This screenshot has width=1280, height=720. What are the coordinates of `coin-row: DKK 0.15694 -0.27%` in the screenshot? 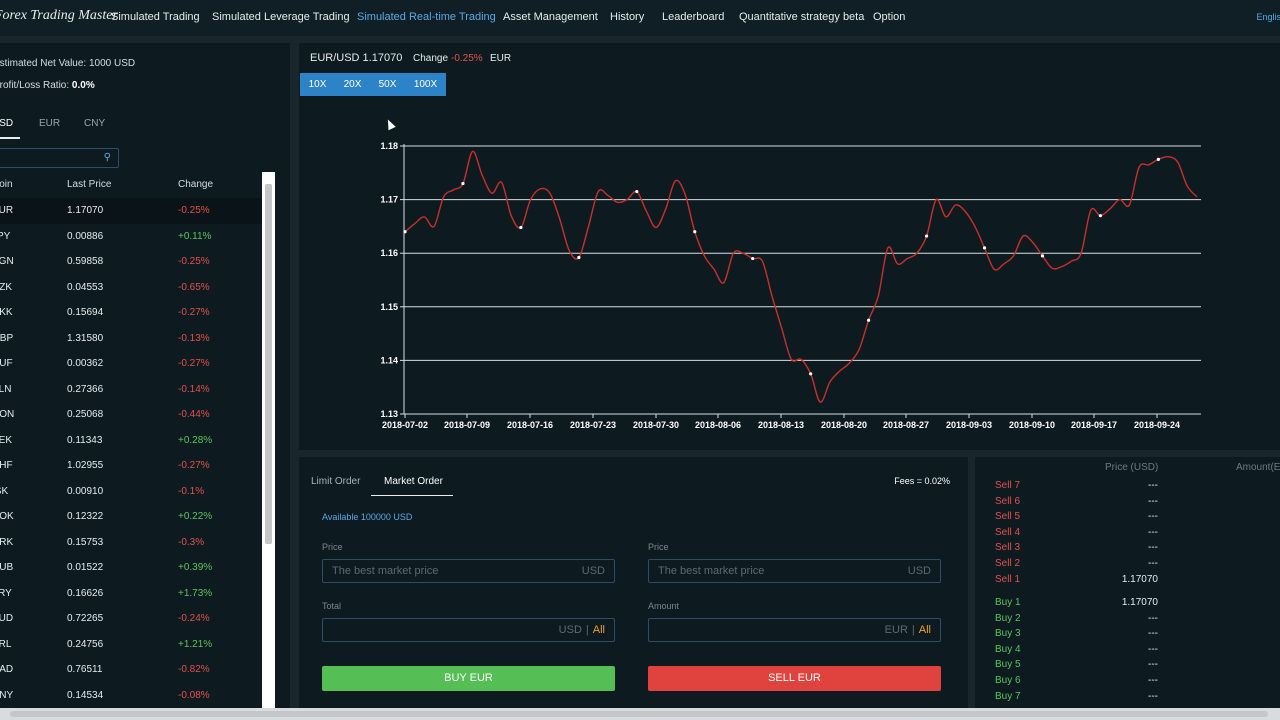 It's located at (131, 313).